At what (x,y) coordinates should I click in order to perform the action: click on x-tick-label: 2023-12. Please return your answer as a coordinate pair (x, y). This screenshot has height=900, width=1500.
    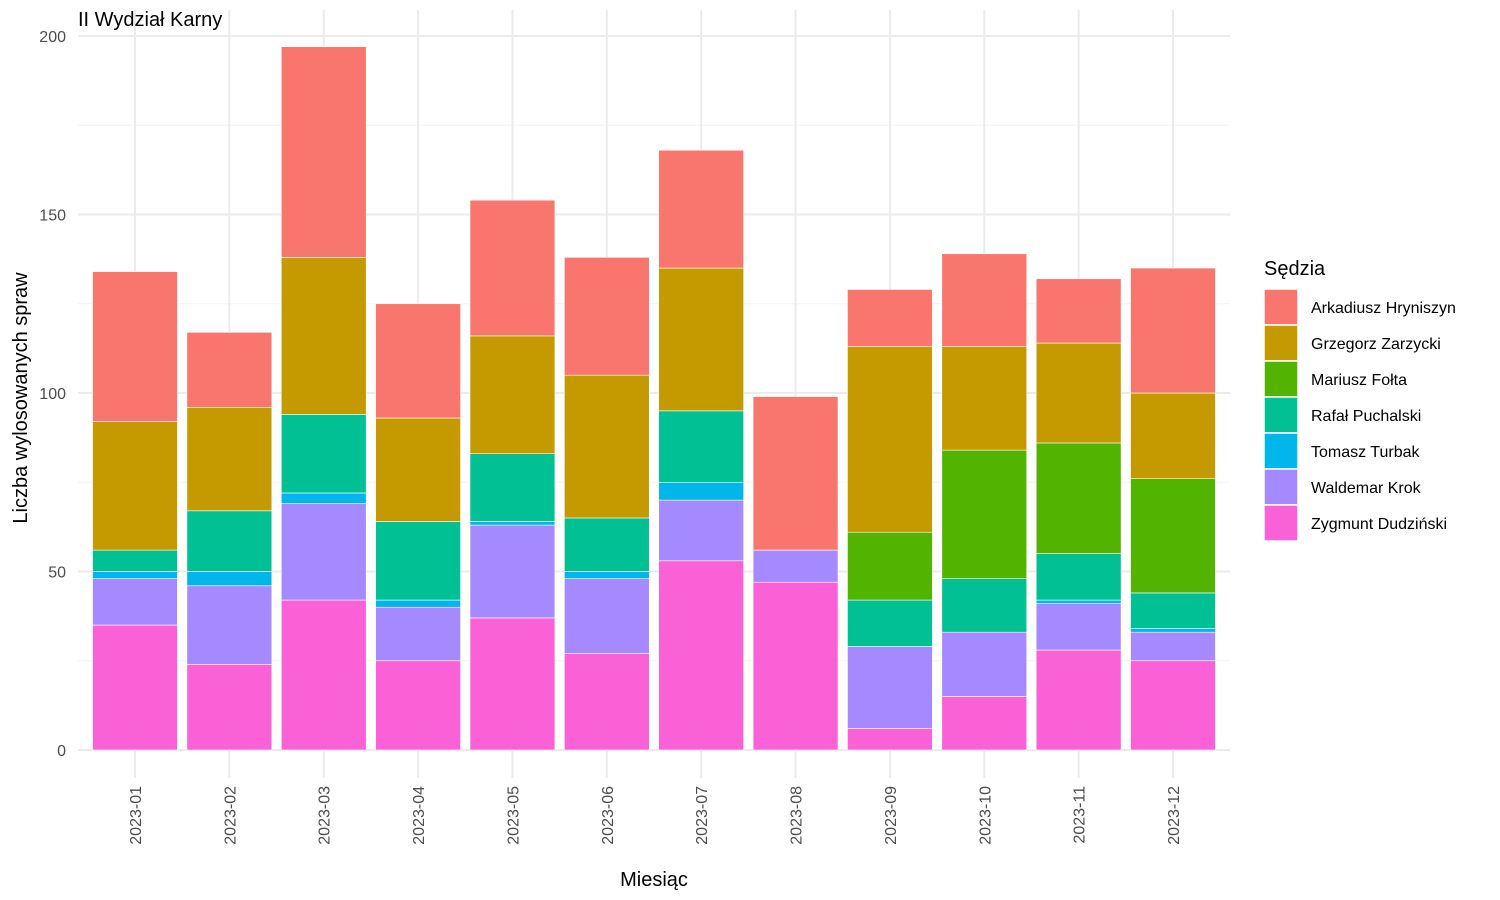
    Looking at the image, I should click on (1174, 815).